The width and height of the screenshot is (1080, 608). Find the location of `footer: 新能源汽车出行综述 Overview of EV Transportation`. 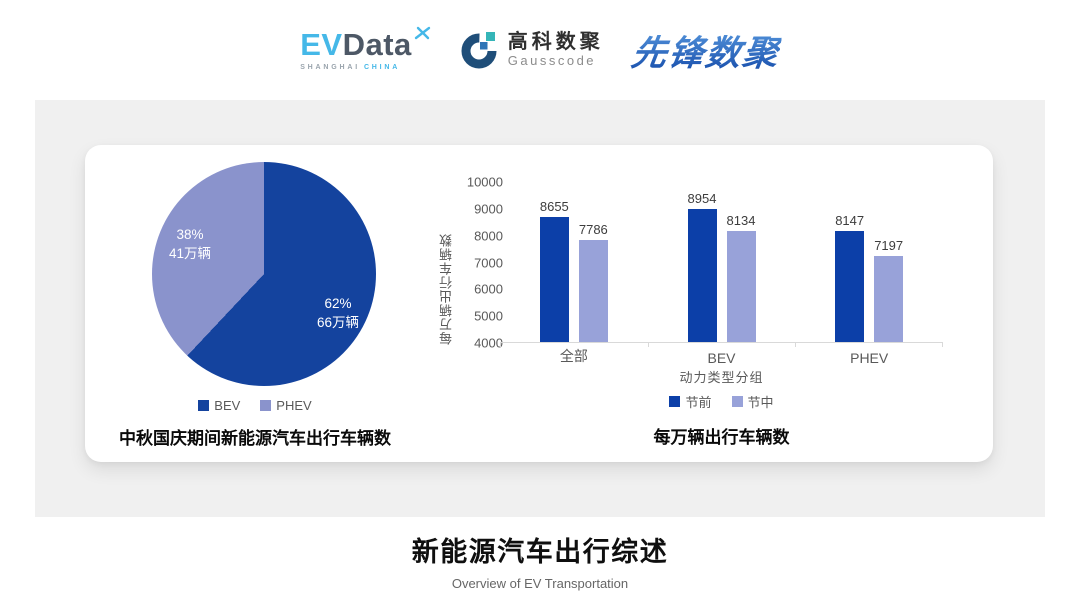

footer: 新能源汽车出行综述 Overview of EV Transportation is located at coordinates (540, 560).